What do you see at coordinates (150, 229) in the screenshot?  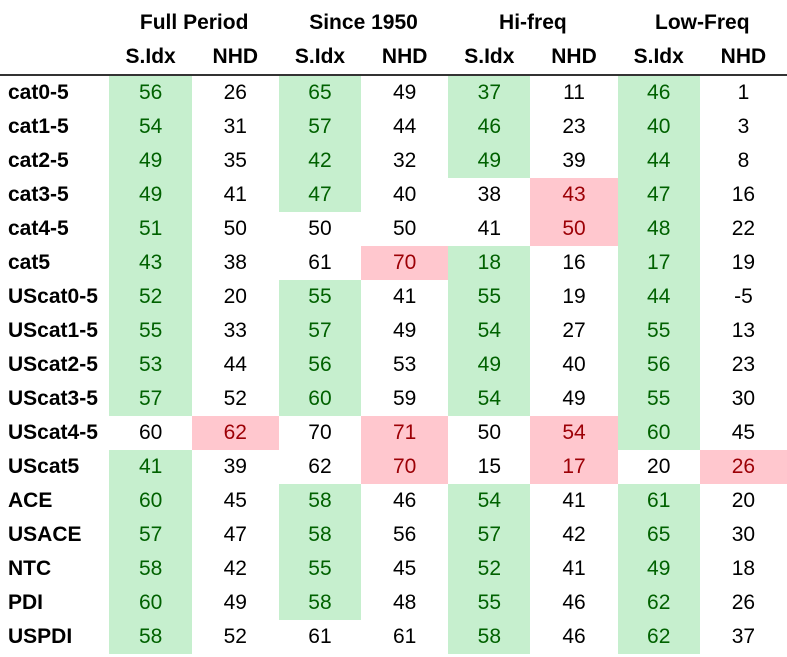 I see `sidx-cell: 51` at bounding box center [150, 229].